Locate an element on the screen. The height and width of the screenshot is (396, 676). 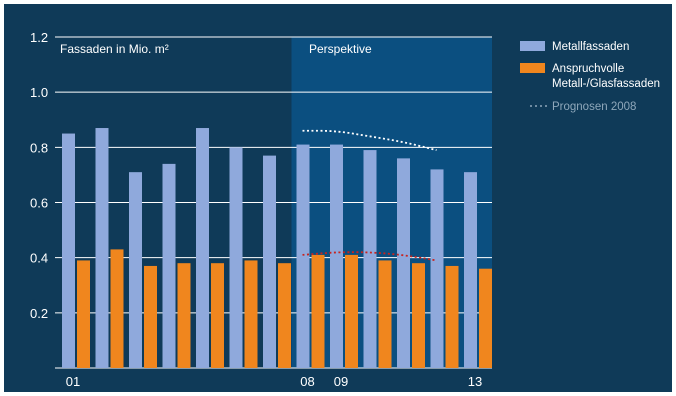
y-tick-label: 0.8 is located at coordinates (39, 147).